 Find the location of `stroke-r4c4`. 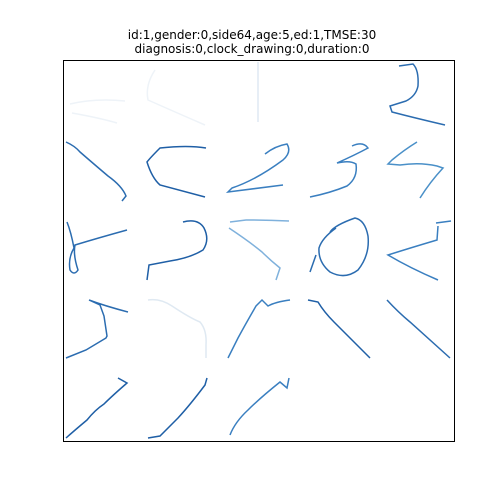

stroke-r4c4 is located at coordinates (339, 329).